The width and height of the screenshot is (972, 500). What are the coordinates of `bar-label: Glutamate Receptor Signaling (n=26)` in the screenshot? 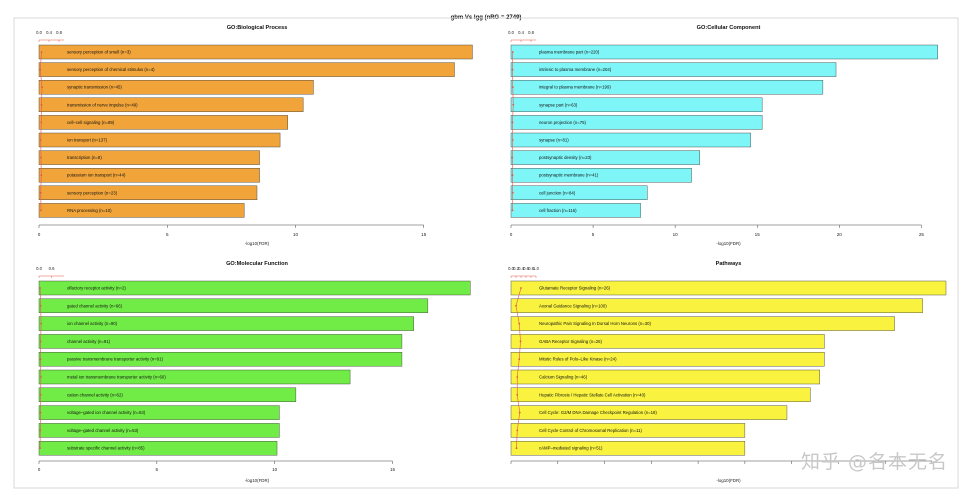 It's located at (575, 288).